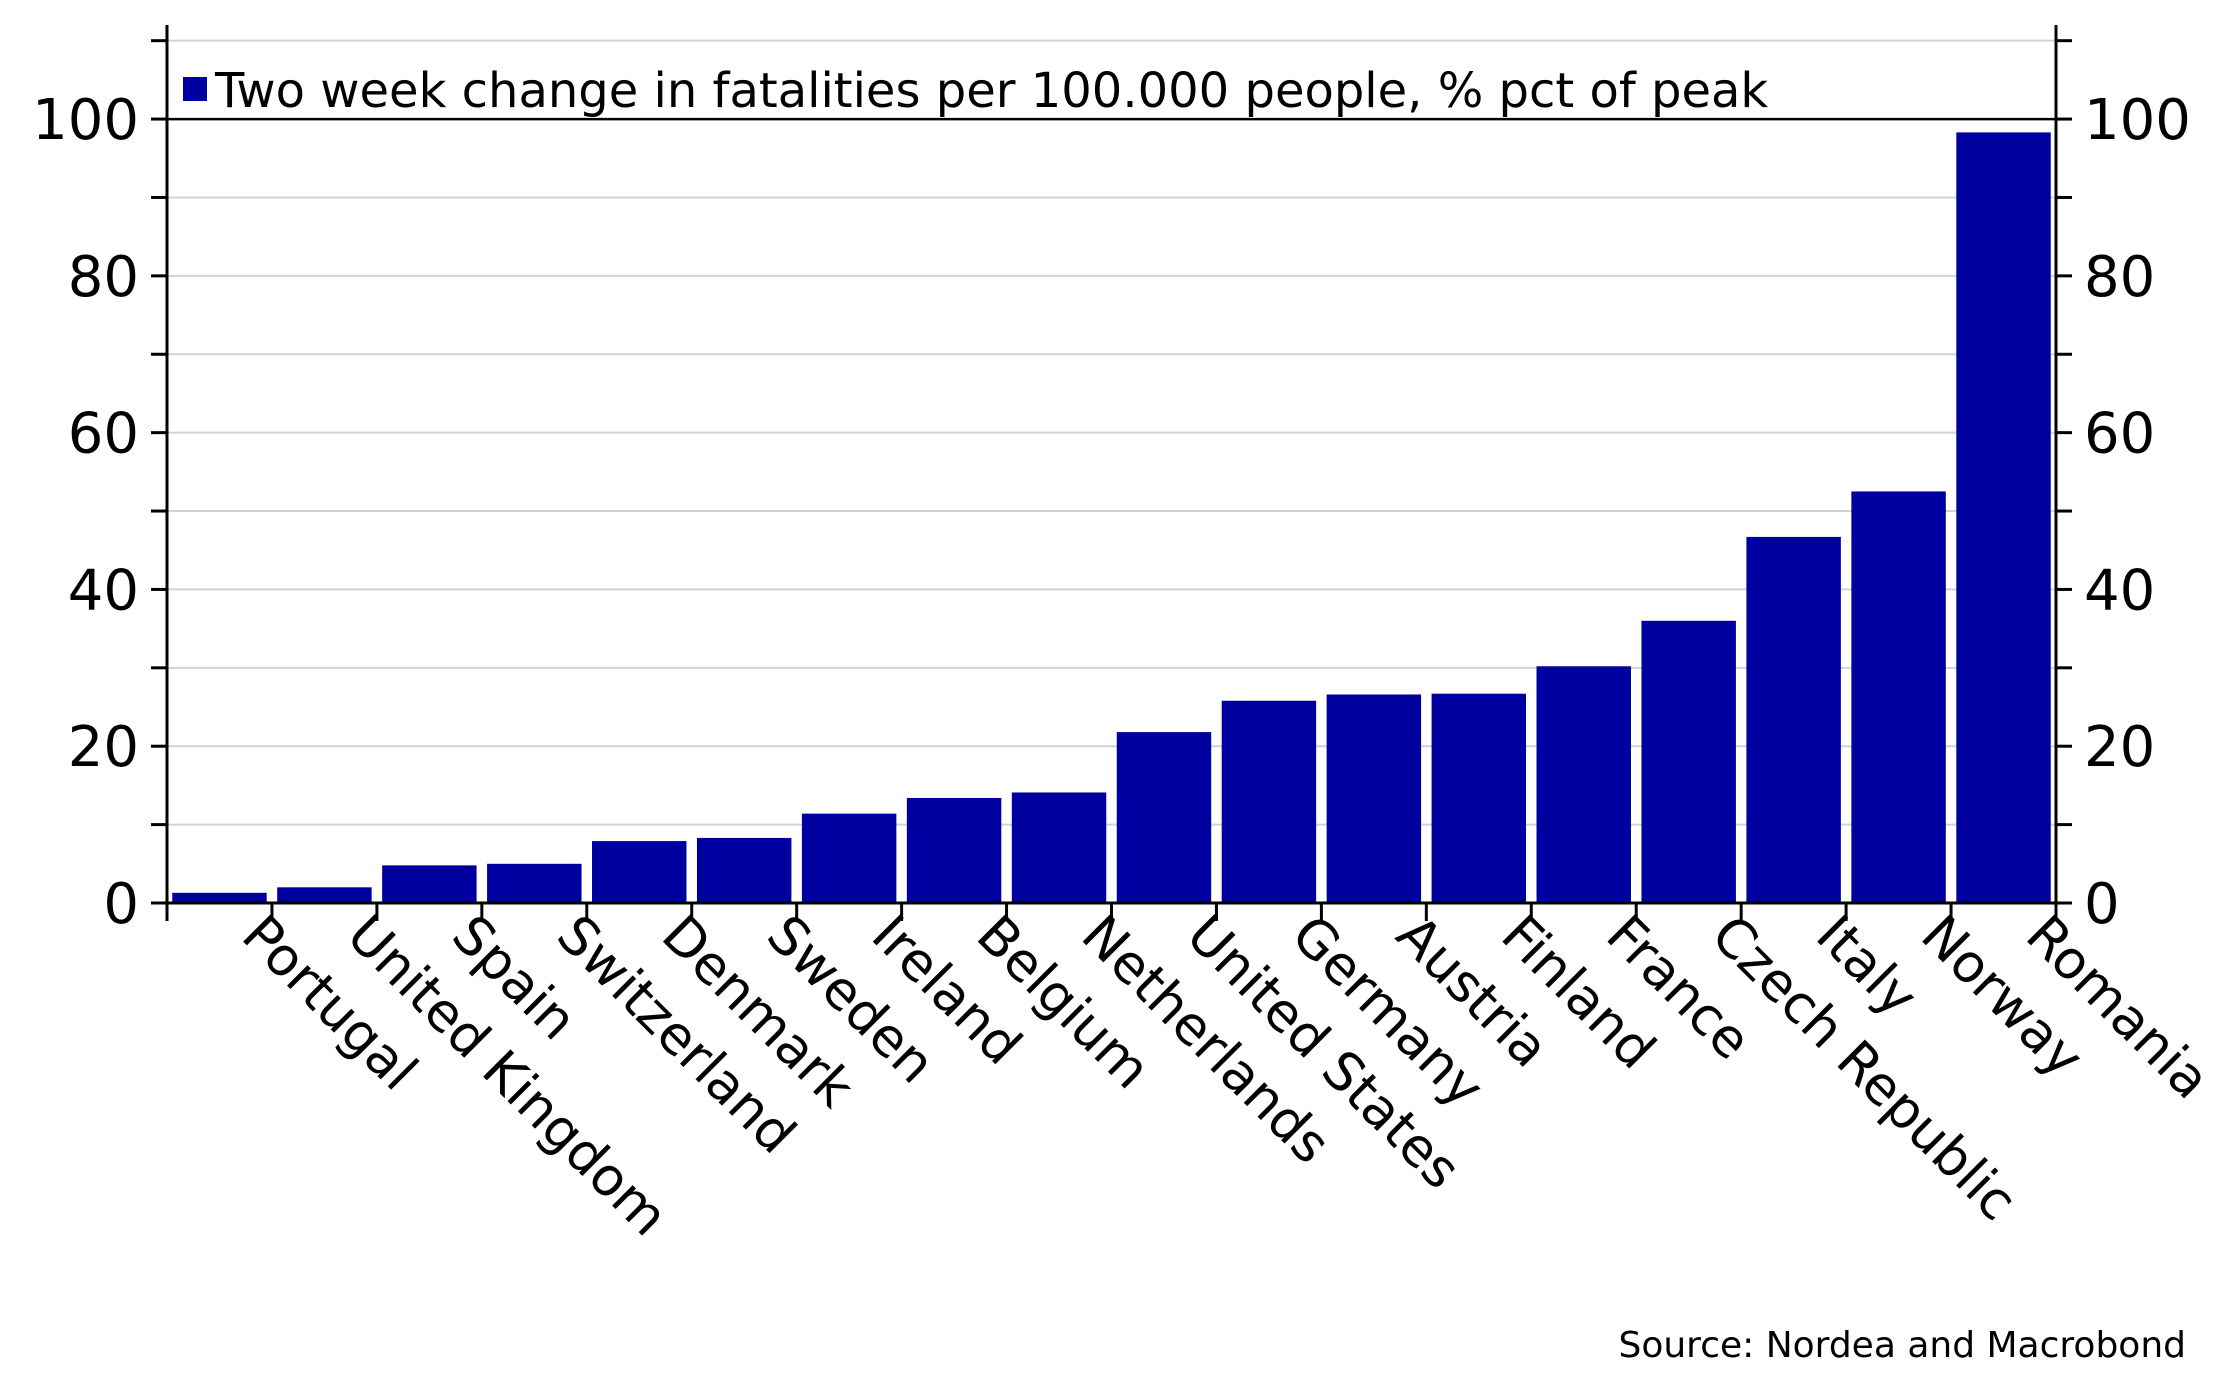  I want to click on y-tick-label-left: 100, so click(85, 120).